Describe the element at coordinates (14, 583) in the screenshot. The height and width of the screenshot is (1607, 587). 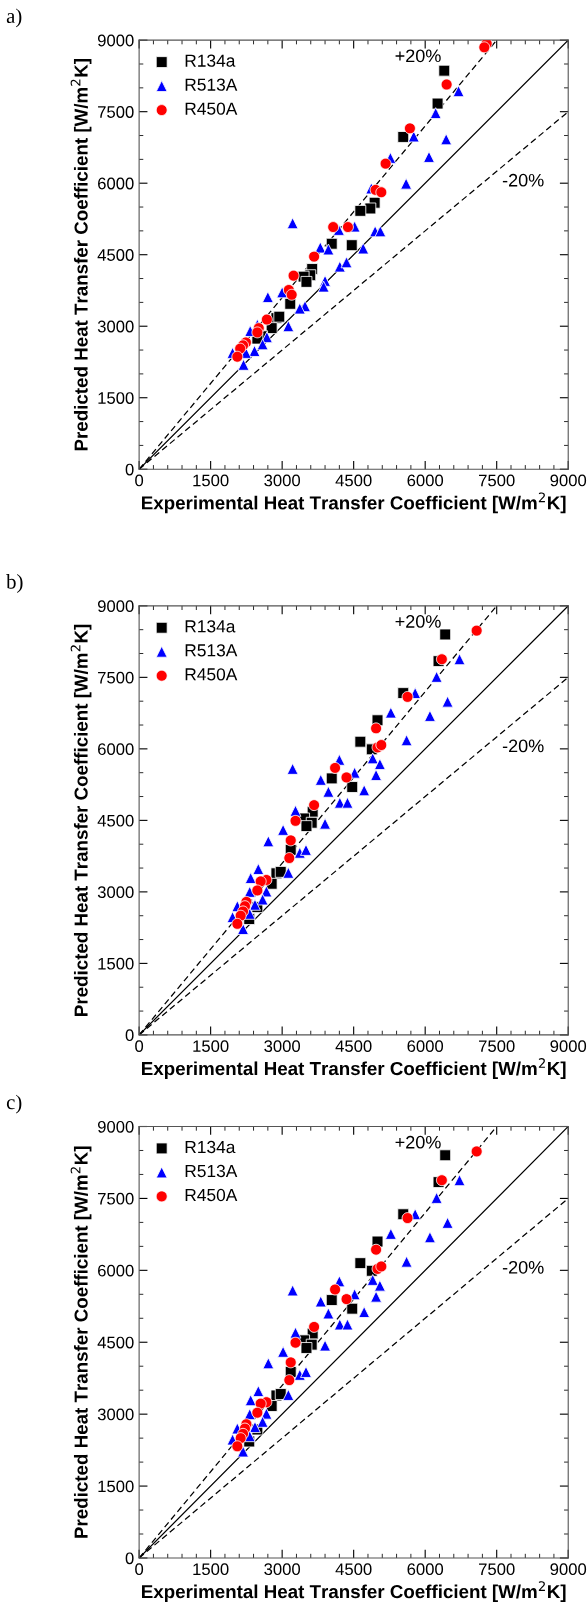
I see `chart-title: b)` at that location.